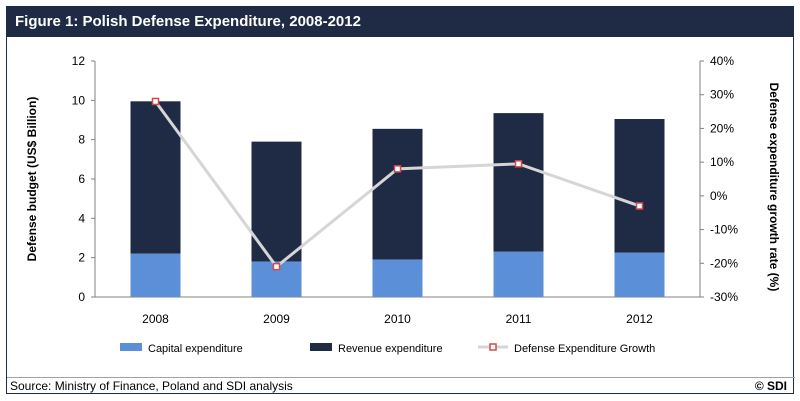  What do you see at coordinates (32, 179) in the screenshot?
I see `y-axis-title: Defense budget (US$ Billion)` at bounding box center [32, 179].